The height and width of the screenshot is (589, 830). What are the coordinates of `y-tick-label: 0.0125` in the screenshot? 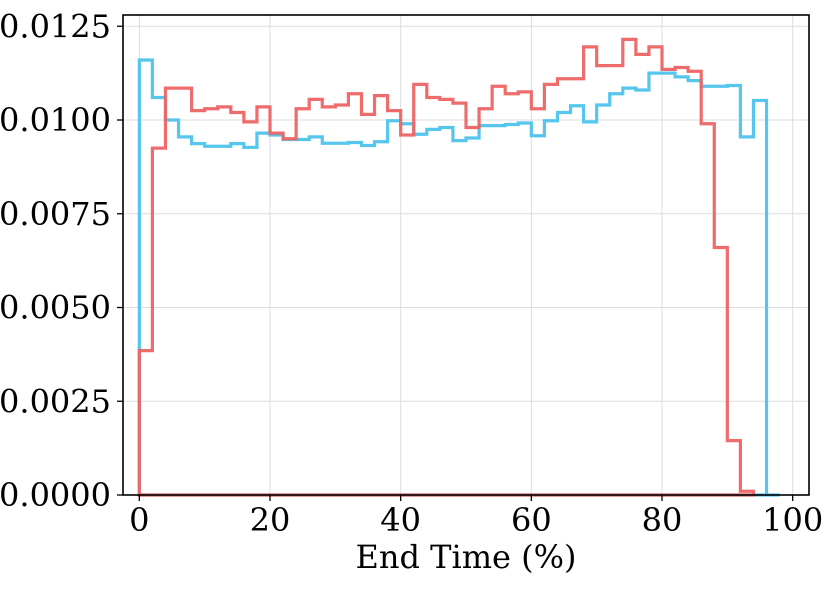 It's located at (55, 26).